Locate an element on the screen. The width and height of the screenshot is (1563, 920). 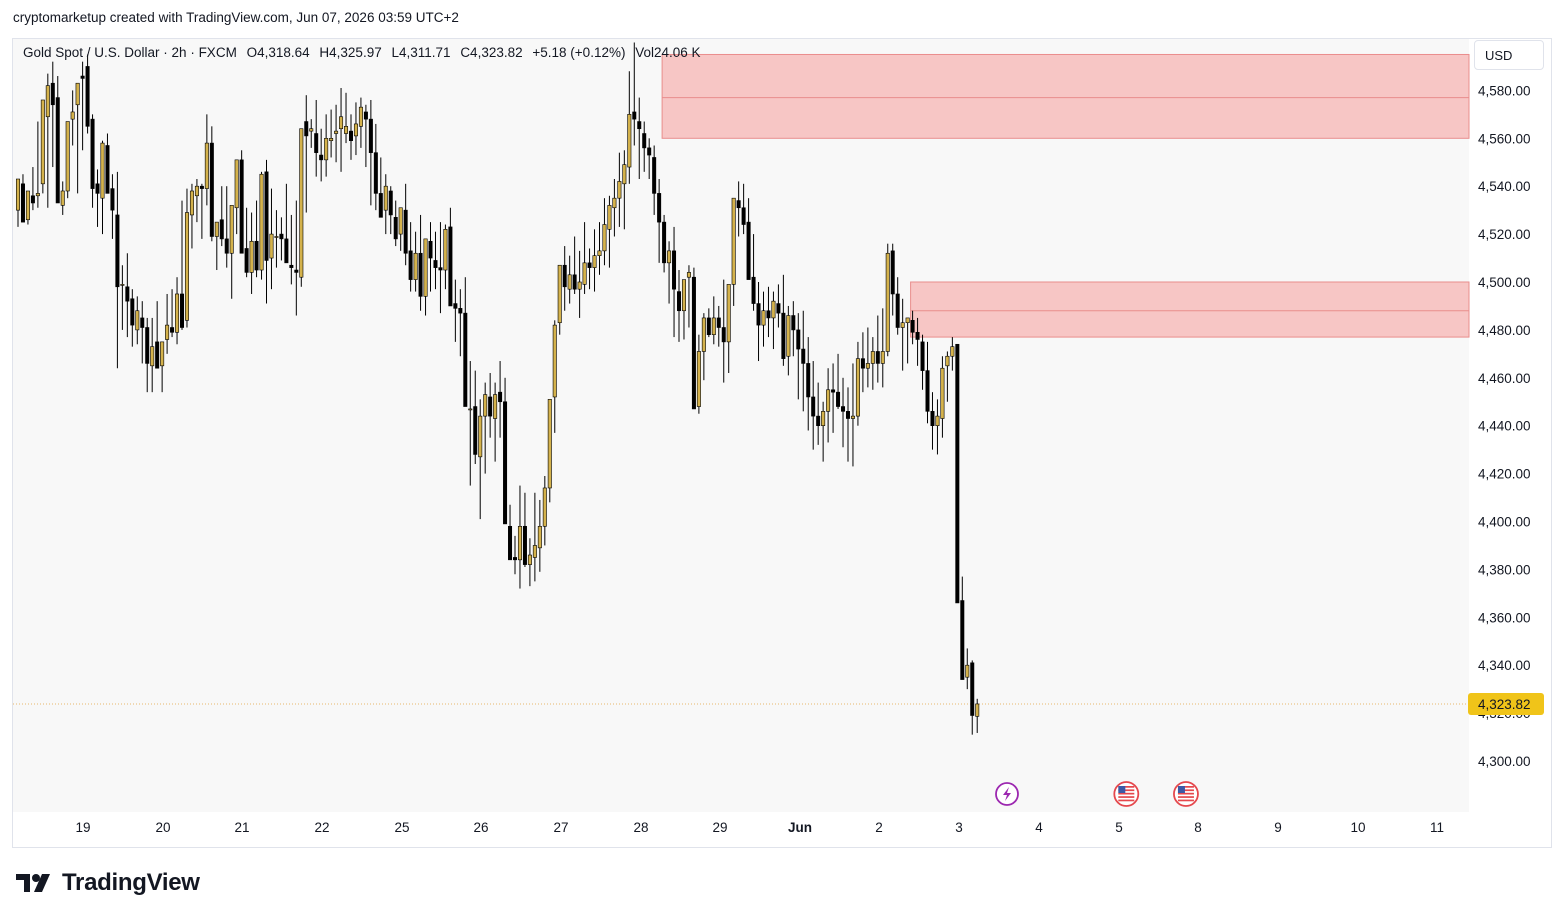
y-axis-tick-label: 4,460.00 is located at coordinates (1504, 378).